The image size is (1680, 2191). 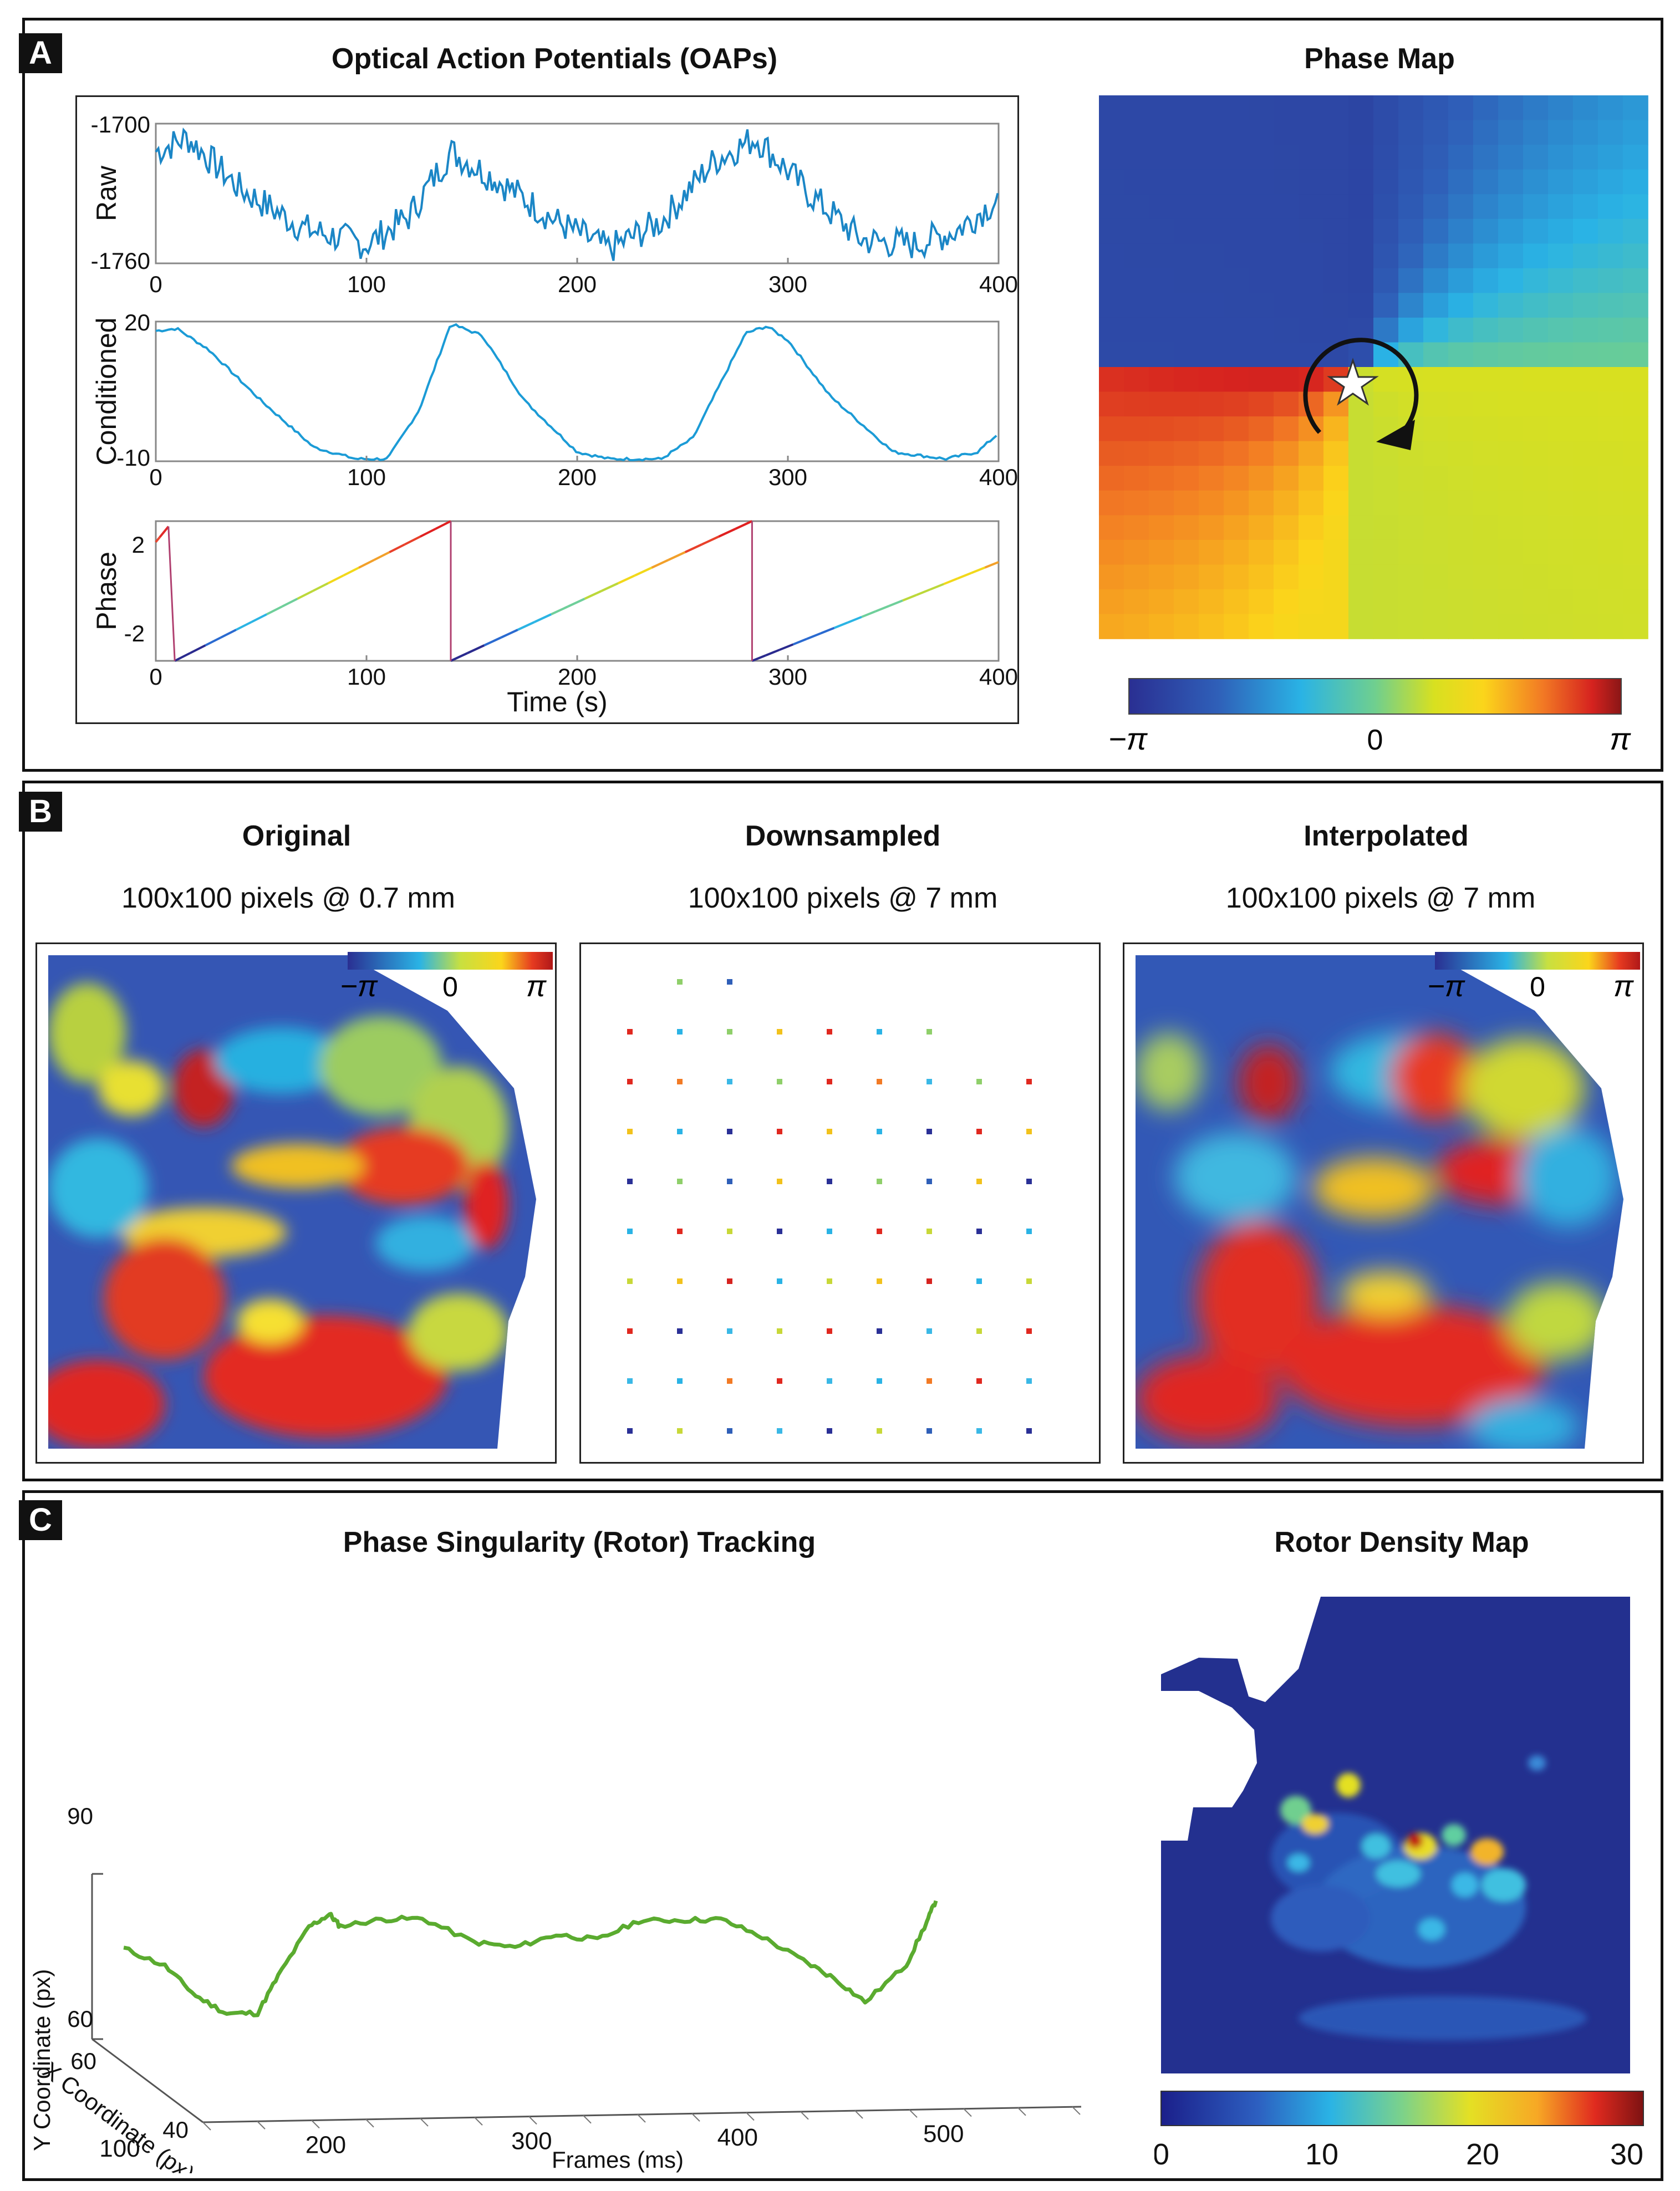 I want to click on xtick-label: 200, so click(x=577, y=284).